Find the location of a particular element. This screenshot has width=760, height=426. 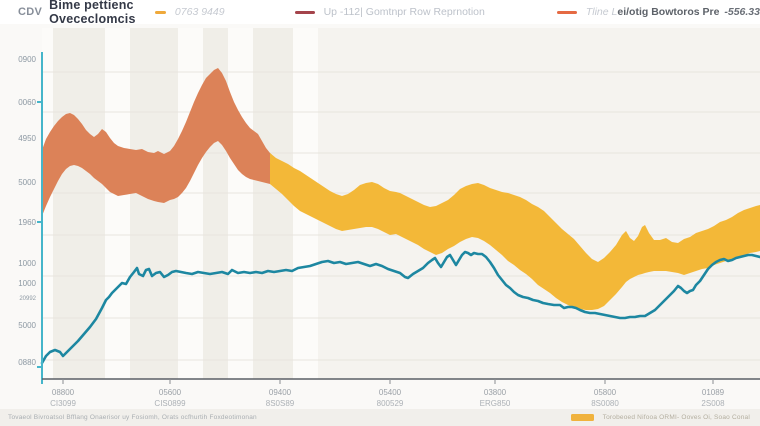

x-axis-label: 08800 is located at coordinates (63, 392).